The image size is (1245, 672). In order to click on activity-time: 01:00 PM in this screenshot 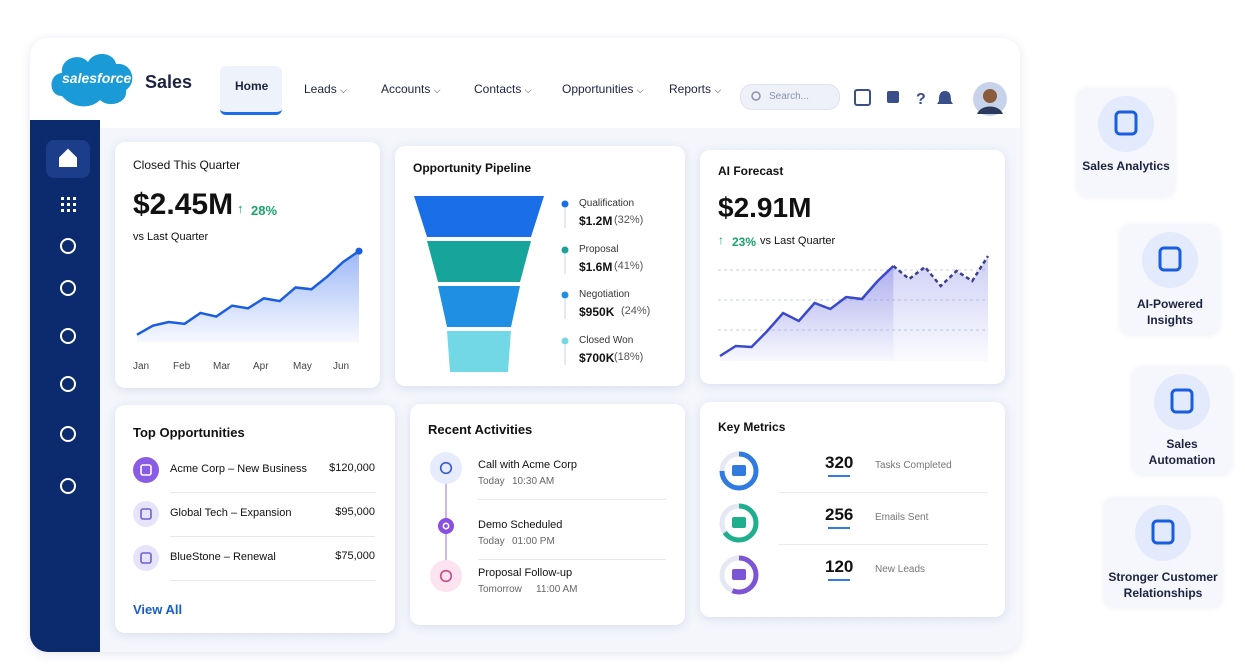, I will do `click(533, 541)`.